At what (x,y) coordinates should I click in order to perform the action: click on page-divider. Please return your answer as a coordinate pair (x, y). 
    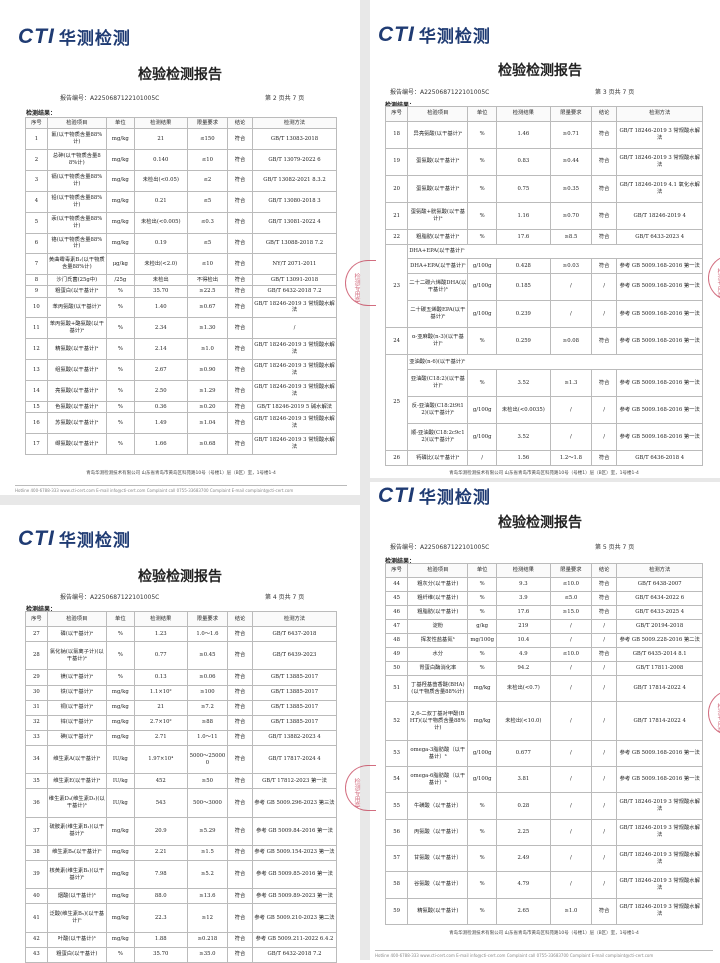
    Looking at the image, I should click on (545, 480).